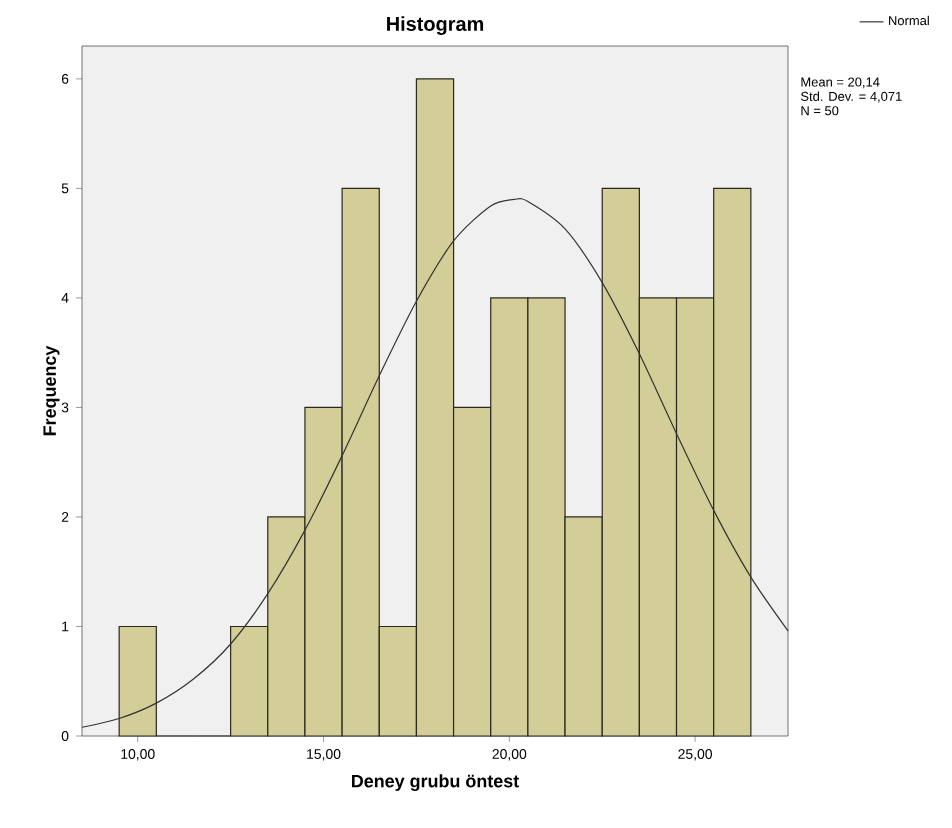 The height and width of the screenshot is (828, 952). Describe the element at coordinates (435, 25) in the screenshot. I see `chart-title: Histogram` at that location.